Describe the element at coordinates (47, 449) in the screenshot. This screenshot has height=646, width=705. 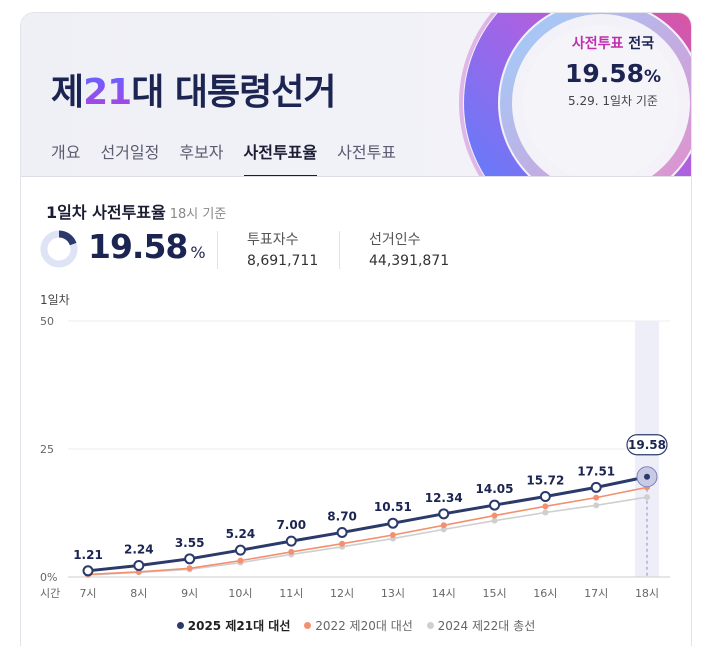
I see `y-tick-label: 25` at that location.